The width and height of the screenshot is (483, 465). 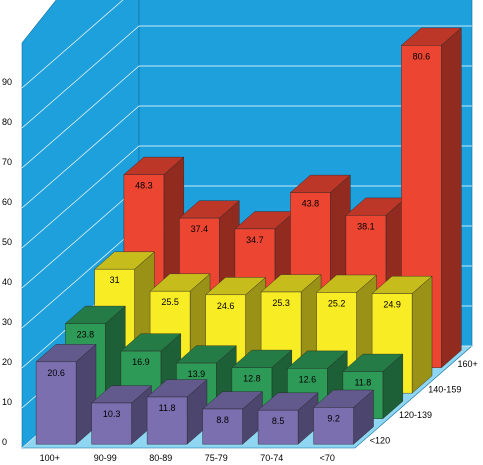 I want to click on y-axis-ticks: 0 10 20 30 40 50 60 70 80 90, so click(x=7, y=262).